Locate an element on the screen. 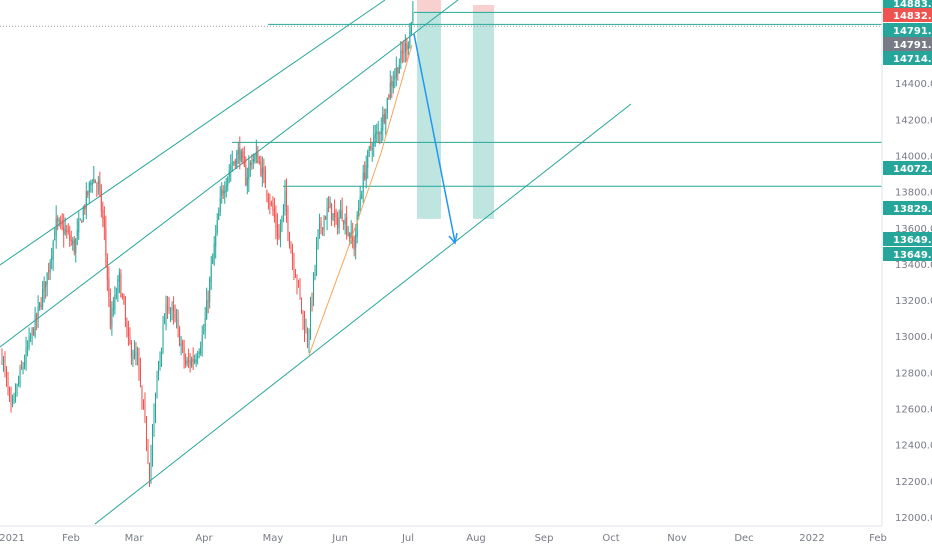 This screenshot has width=932, height=550. price-tag-stop-high is located at coordinates (907, 5).